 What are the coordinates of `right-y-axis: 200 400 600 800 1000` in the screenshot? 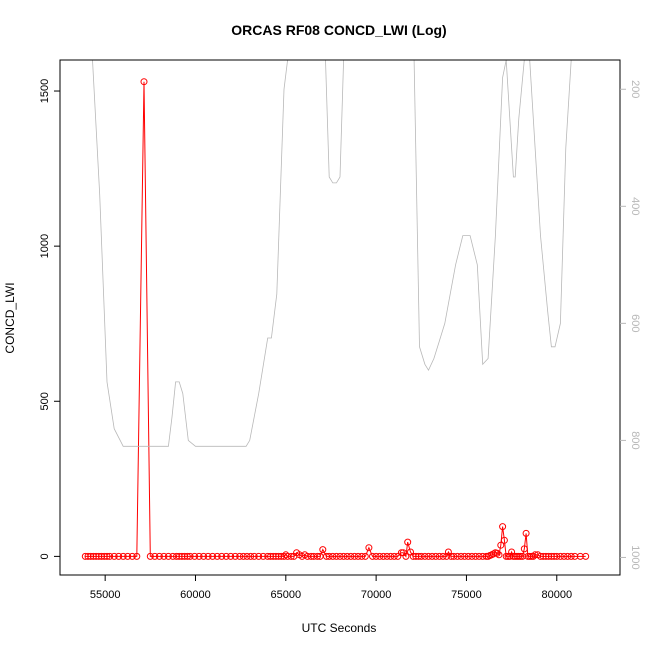 It's located at (630, 325).